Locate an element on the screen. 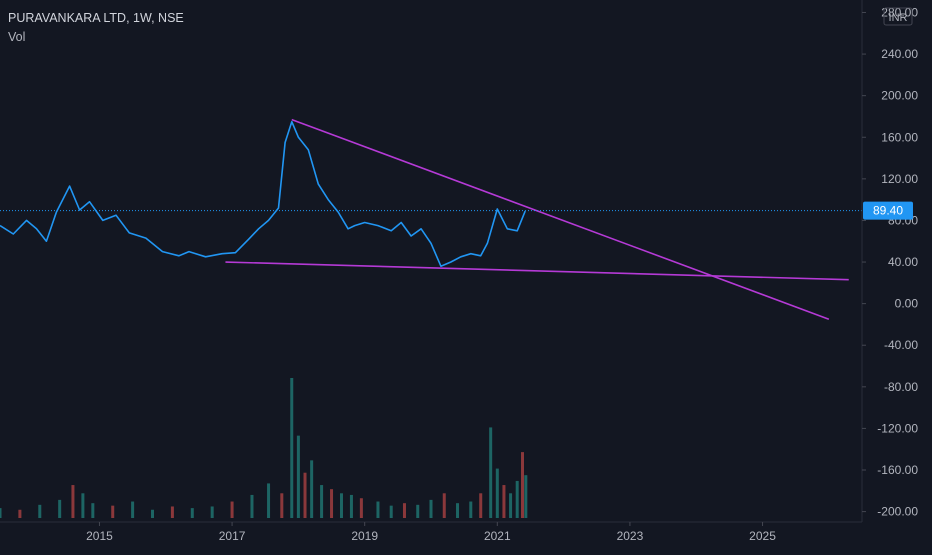 This screenshot has width=932, height=555. time-tick-label: 2025 is located at coordinates (762, 536).